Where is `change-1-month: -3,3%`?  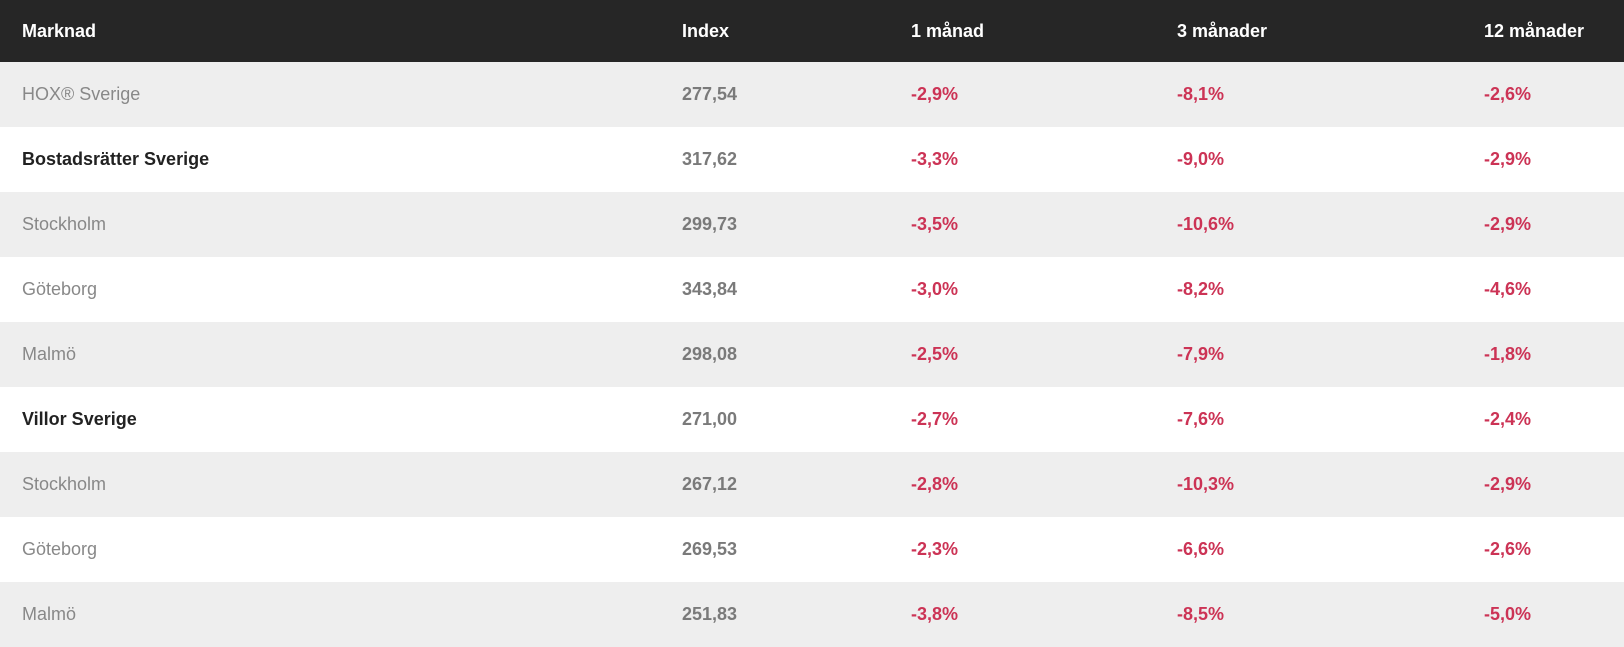
change-1-month: -3,3% is located at coordinates (935, 159).